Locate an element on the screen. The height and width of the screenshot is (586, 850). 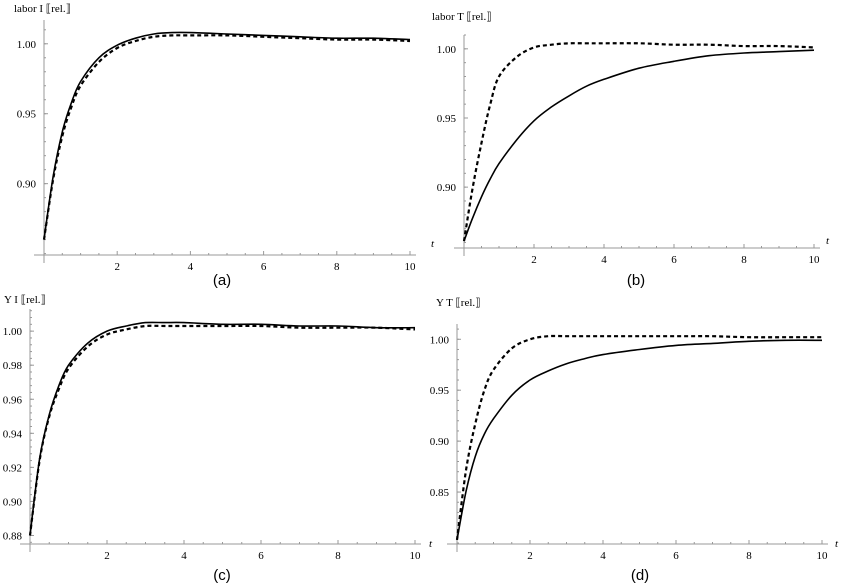
series-line-dashed is located at coordinates (638, 142).